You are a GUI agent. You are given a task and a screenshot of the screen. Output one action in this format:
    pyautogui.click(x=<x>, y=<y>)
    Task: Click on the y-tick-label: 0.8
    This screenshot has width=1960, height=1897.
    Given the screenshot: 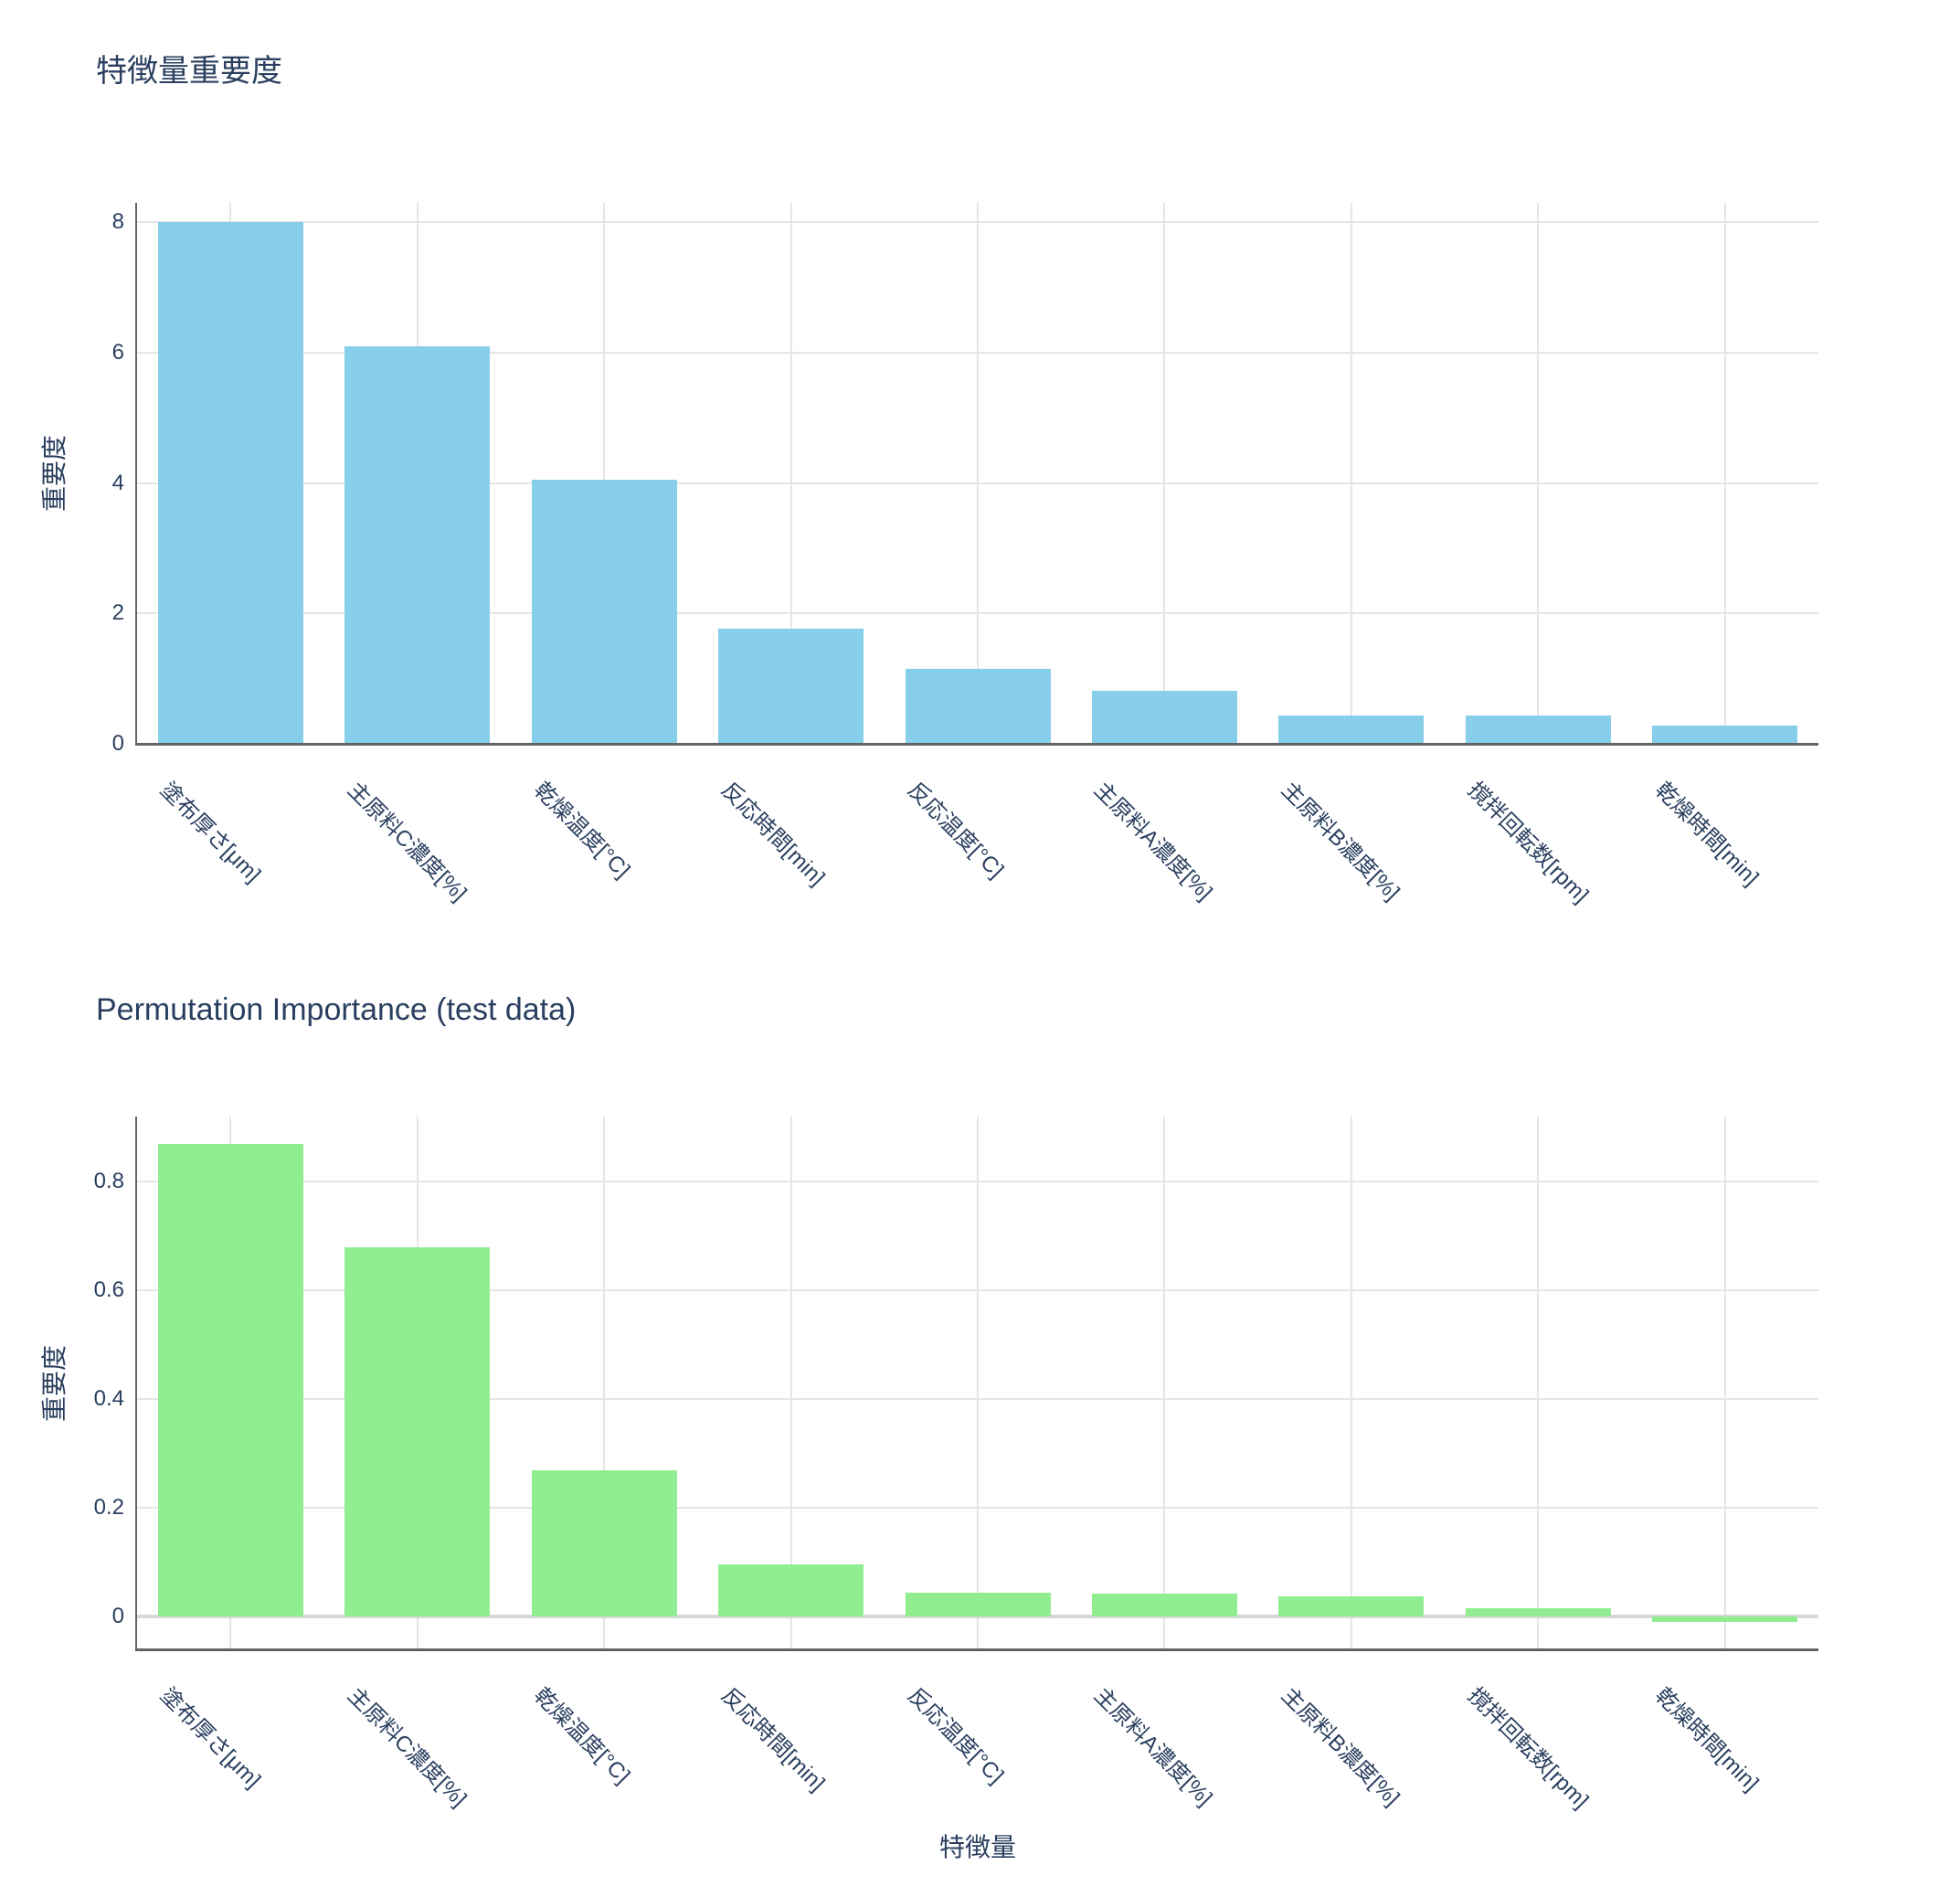 What is the action you would take?
    pyautogui.click(x=108, y=1181)
    